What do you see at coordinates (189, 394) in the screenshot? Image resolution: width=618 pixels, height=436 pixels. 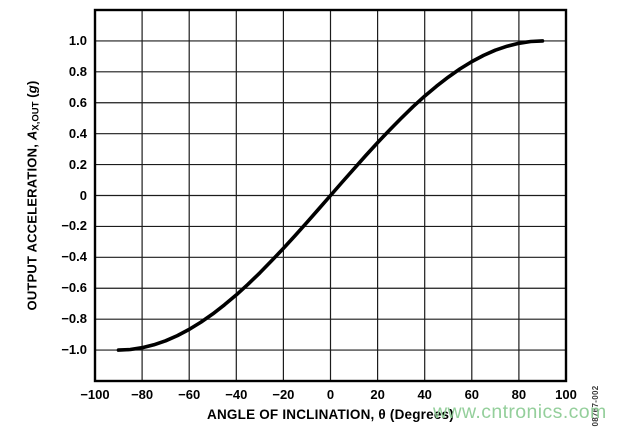 I see `x-tick-label: −60` at bounding box center [189, 394].